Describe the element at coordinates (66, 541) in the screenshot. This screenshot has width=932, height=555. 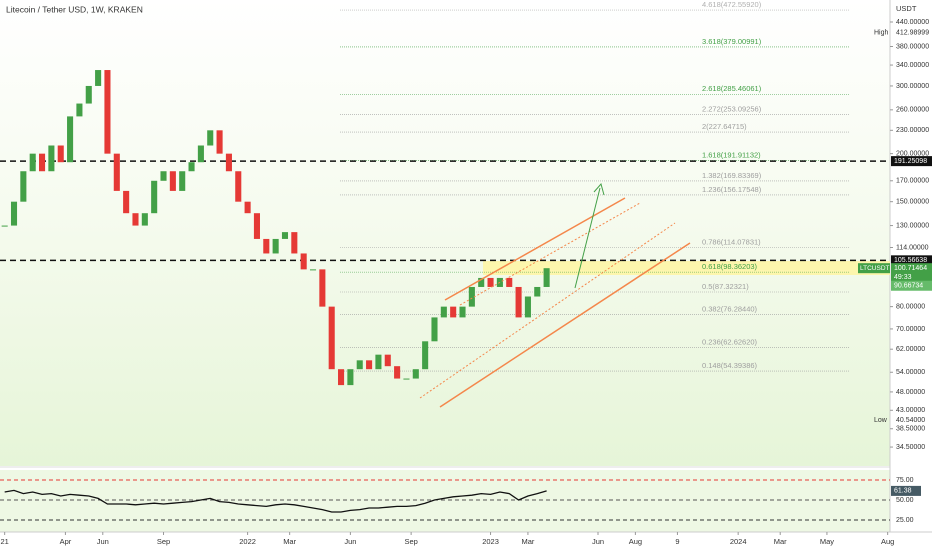
I see `x-tick-label: Apr` at that location.